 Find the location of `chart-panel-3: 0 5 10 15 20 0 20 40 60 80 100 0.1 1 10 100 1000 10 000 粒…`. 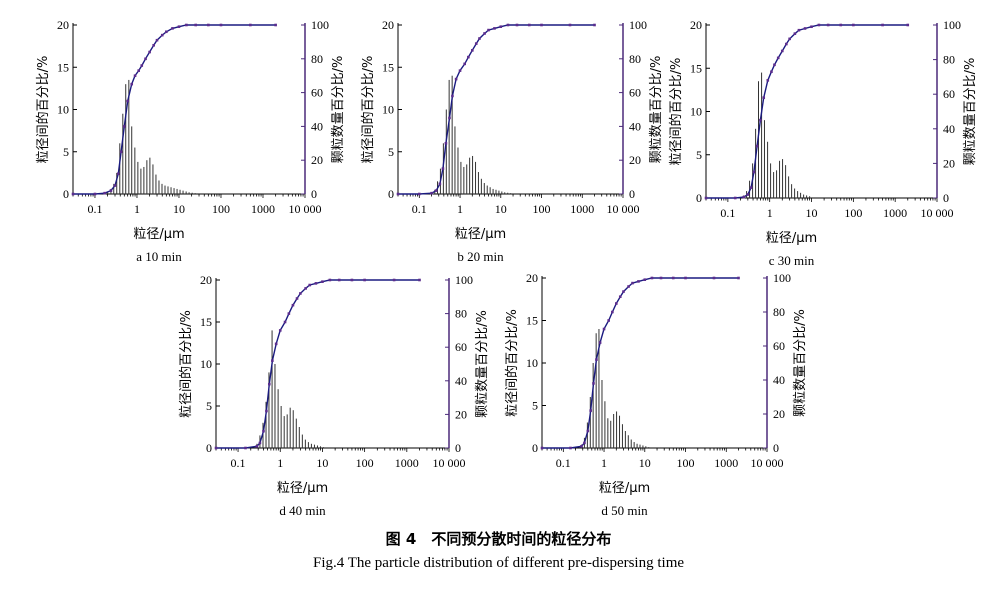

chart-panel-3: 0 5 10 15 20 0 20 40 60 80 100 0.1 1 10 100 1000 10 000 粒… is located at coordinates (823, 143).